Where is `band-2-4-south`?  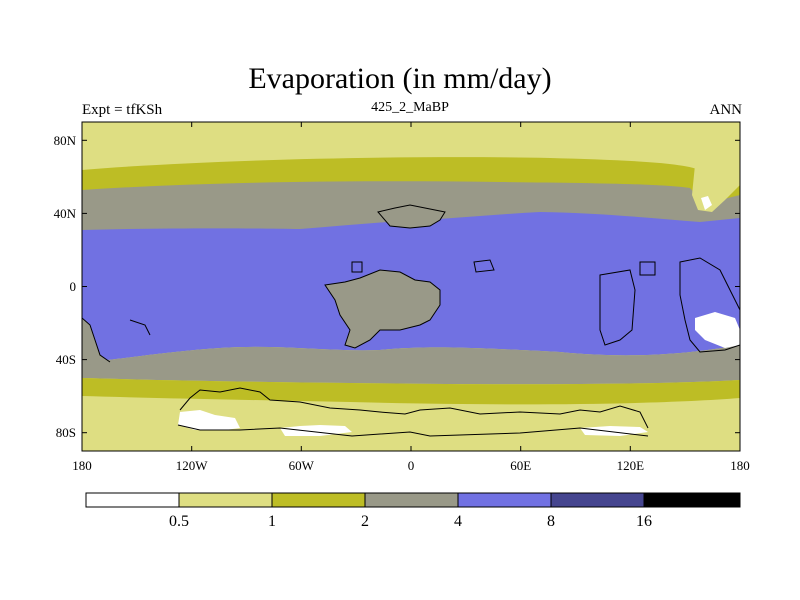
band-2-4-south is located at coordinates (411, 365).